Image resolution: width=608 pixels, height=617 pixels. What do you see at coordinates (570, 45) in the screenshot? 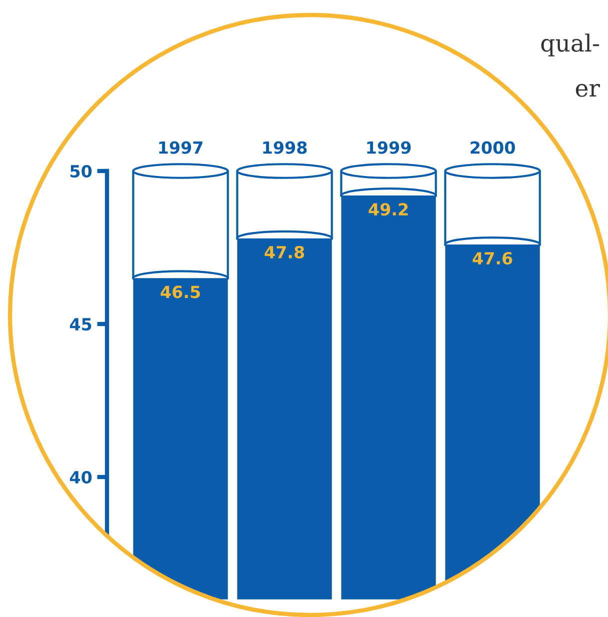
I see `text: qual-` at bounding box center [570, 45].